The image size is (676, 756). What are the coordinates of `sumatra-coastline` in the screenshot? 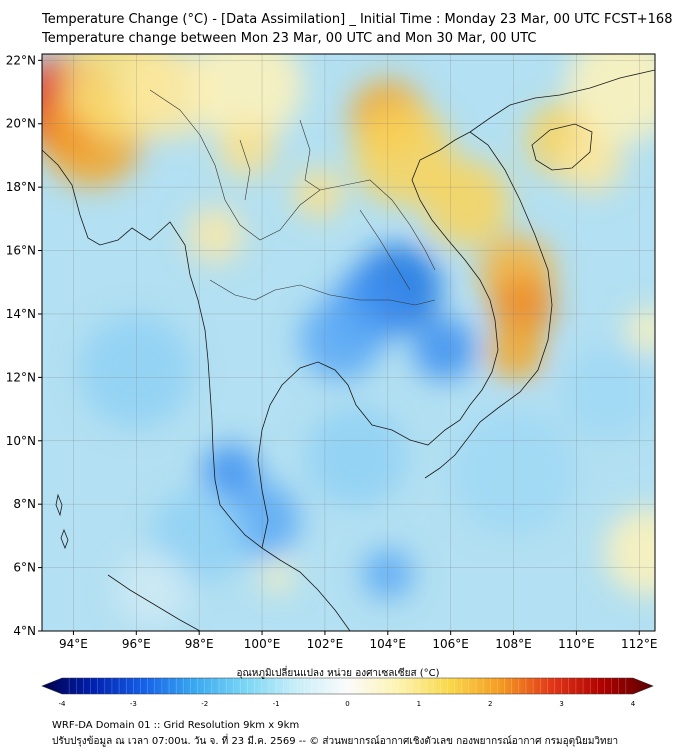 It's located at (154, 602).